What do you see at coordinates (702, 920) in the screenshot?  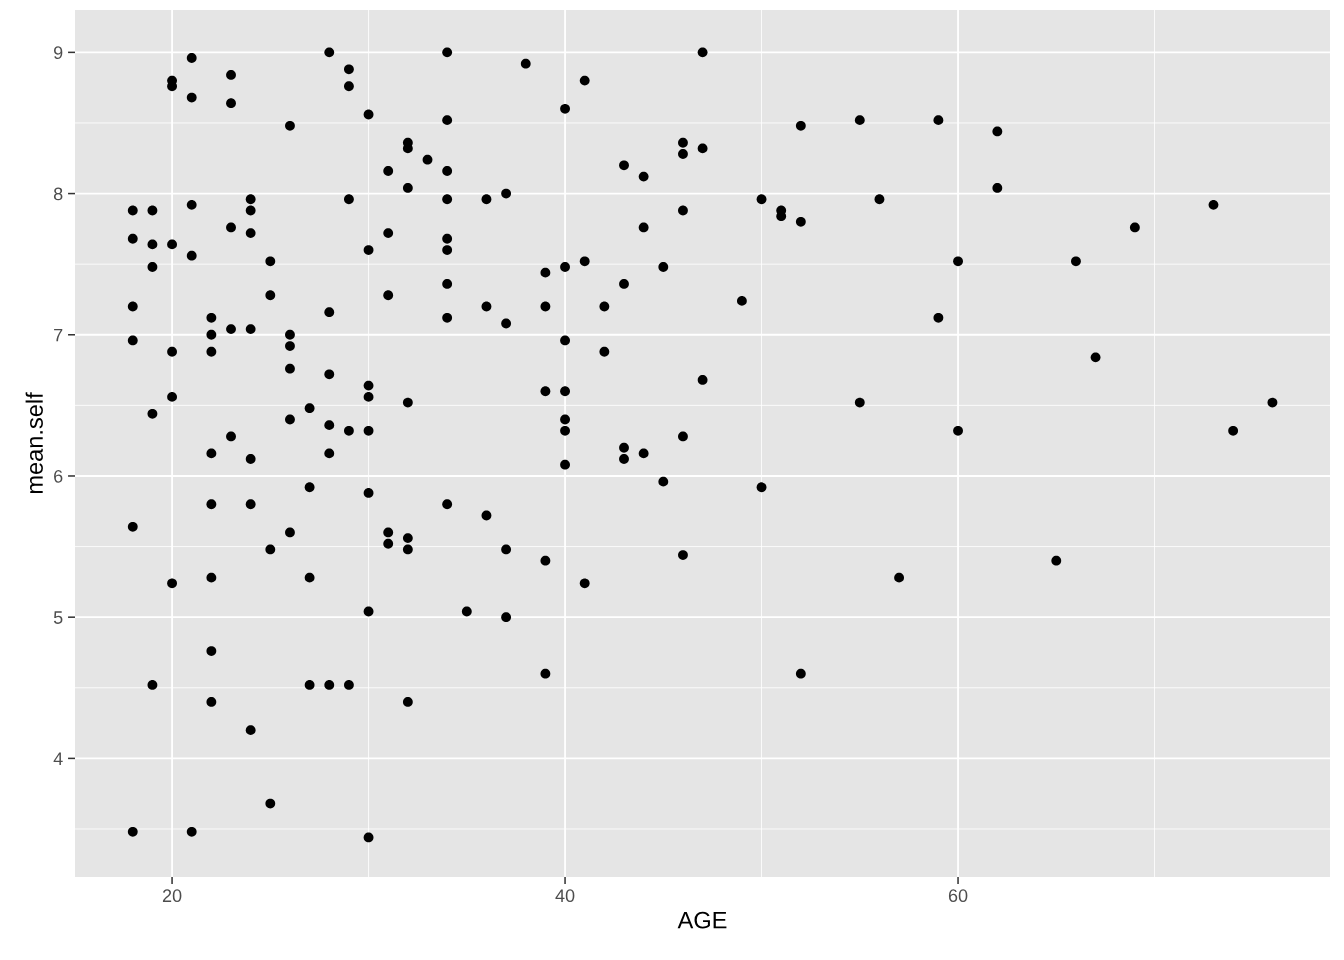 I see `x-axis-title: AGE` at bounding box center [702, 920].